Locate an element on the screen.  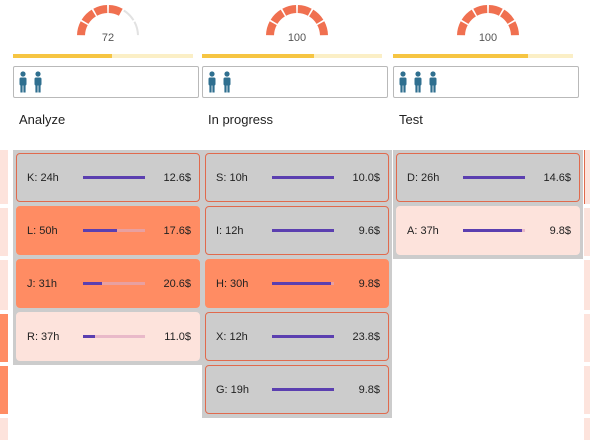
card-label: H: 30h is located at coordinates (232, 283).